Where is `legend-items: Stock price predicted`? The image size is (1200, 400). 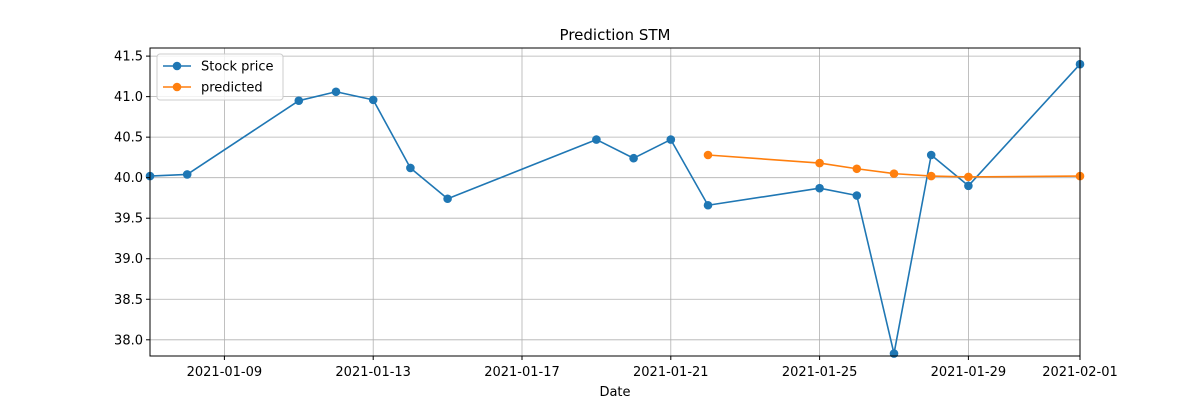
legend-items: Stock price predicted is located at coordinates (218, 78).